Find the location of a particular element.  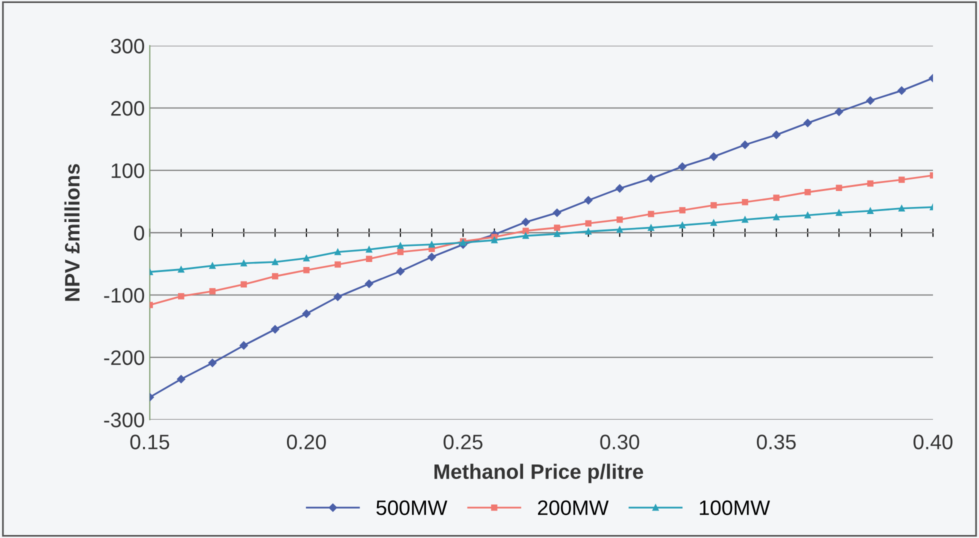

y-tick-label: -100 is located at coordinates (124, 295).